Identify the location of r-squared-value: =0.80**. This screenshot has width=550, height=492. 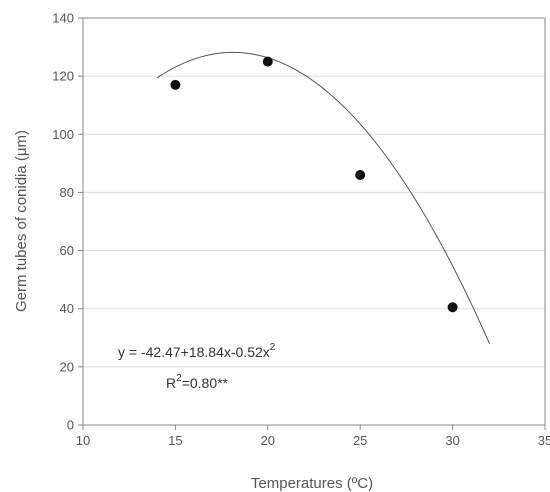
(205, 383).